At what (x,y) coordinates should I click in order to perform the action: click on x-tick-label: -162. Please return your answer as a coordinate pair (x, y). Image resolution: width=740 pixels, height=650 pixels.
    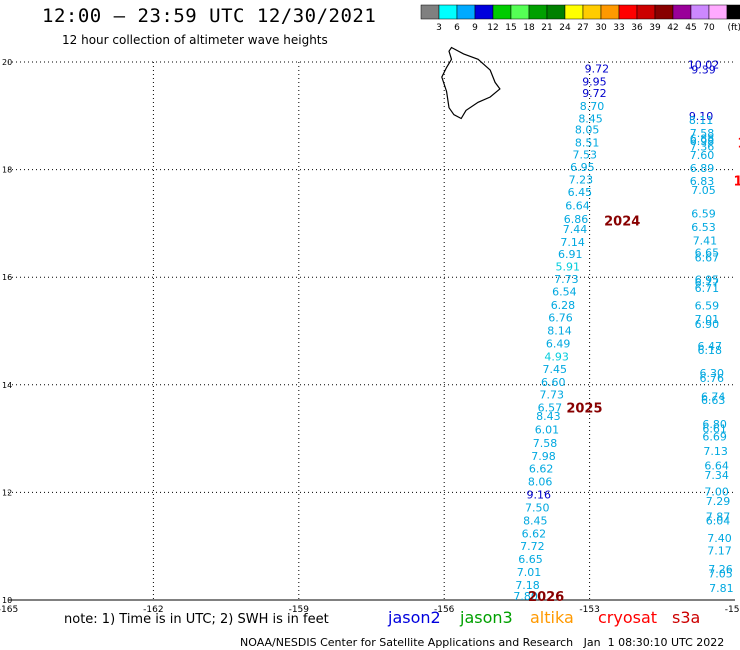
    Looking at the image, I should click on (153, 610).